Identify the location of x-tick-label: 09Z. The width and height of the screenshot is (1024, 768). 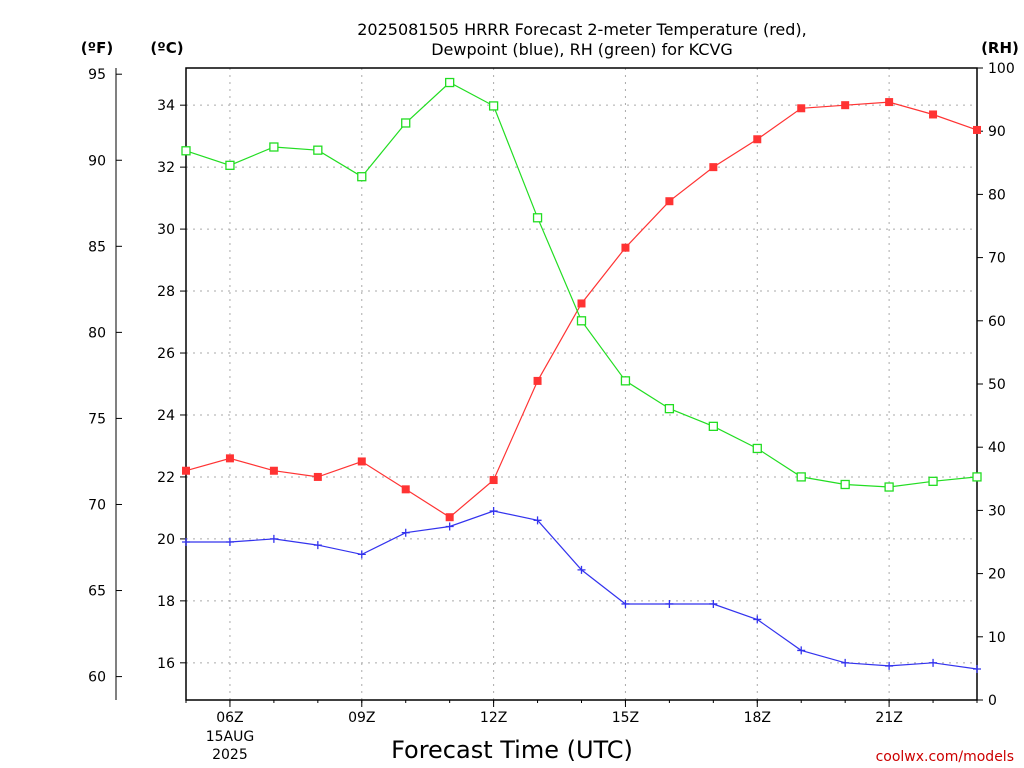
(361, 718).